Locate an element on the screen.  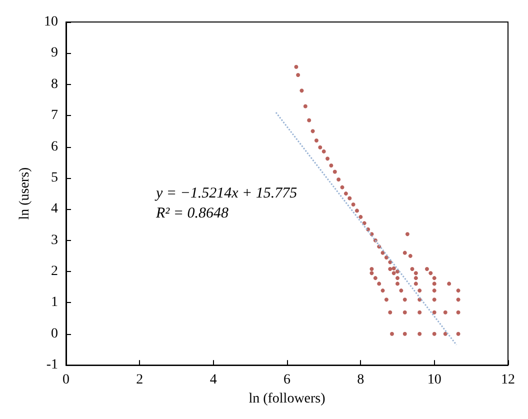
x-tick-label: 0 is located at coordinates (66, 380).